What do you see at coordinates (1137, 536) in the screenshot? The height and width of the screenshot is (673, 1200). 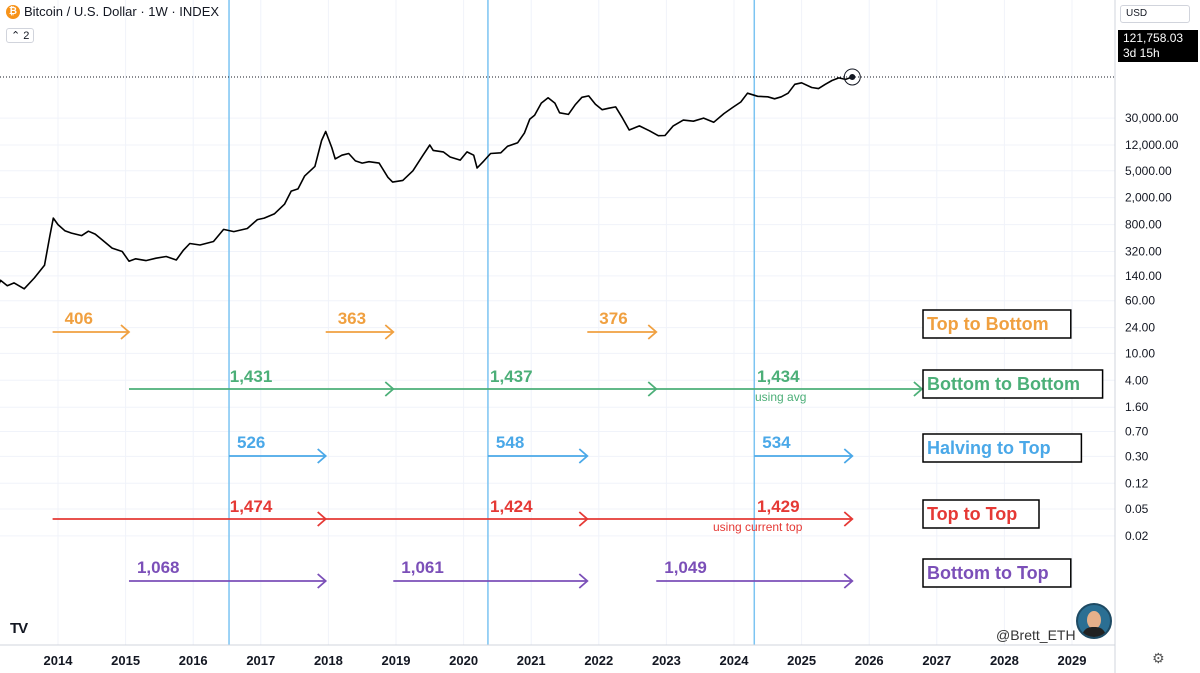 I see `y-tick-label: 0.02` at bounding box center [1137, 536].